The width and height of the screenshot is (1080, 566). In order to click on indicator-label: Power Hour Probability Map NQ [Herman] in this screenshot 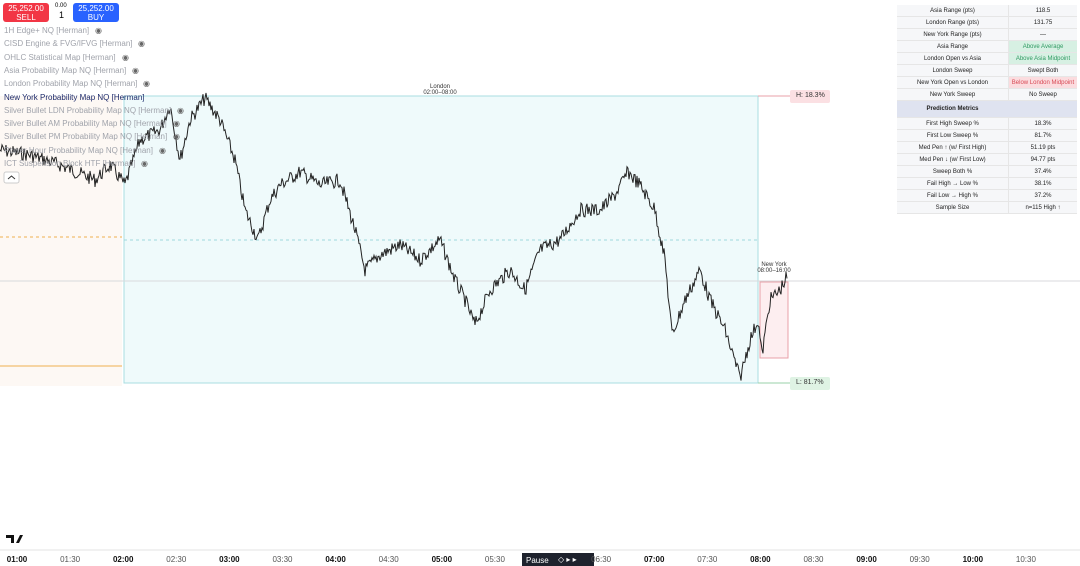, I will do `click(78, 150)`.